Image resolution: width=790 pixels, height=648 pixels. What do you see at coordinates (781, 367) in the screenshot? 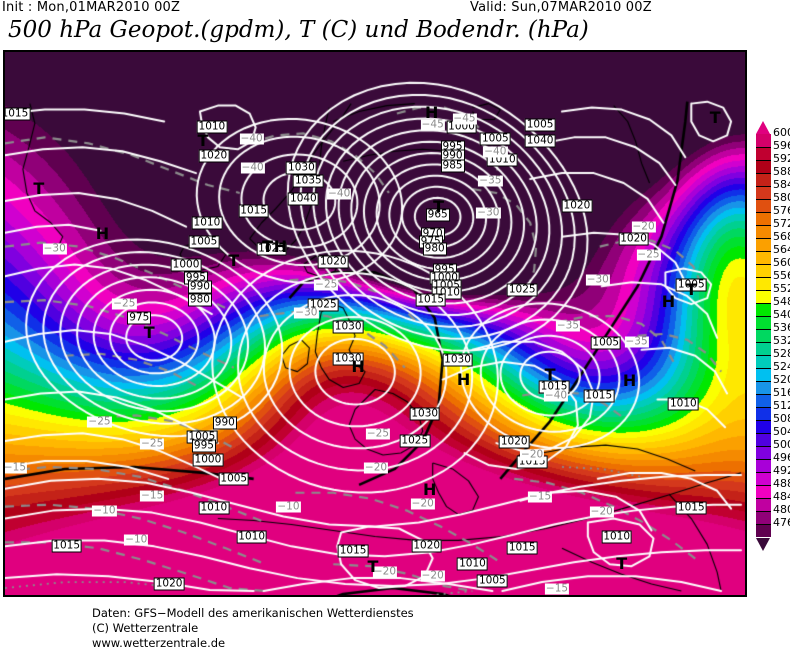
I see `colorbar-label: 524` at bounding box center [781, 367].